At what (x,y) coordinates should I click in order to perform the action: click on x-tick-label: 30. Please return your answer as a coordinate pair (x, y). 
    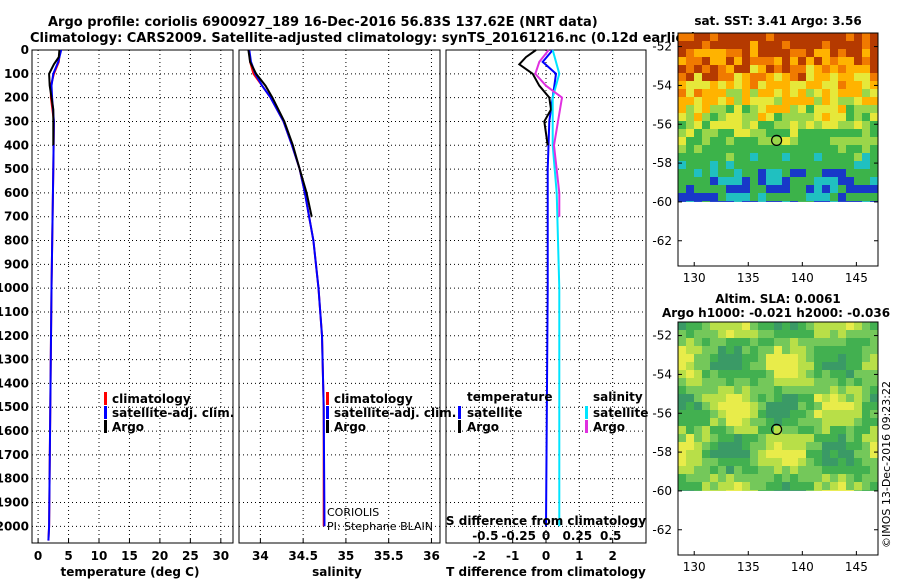
    Looking at the image, I should click on (220, 556).